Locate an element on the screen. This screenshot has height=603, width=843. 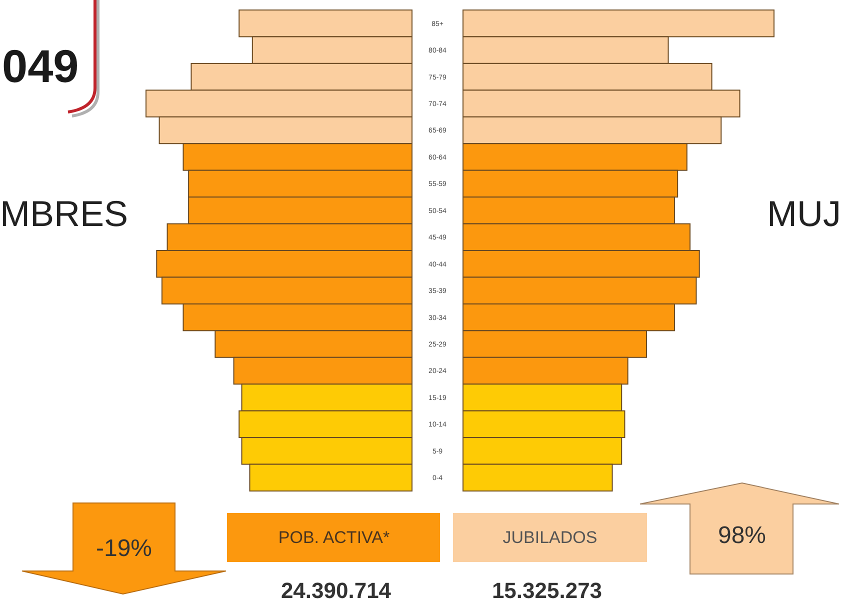
text: 049 is located at coordinates (40, 66).